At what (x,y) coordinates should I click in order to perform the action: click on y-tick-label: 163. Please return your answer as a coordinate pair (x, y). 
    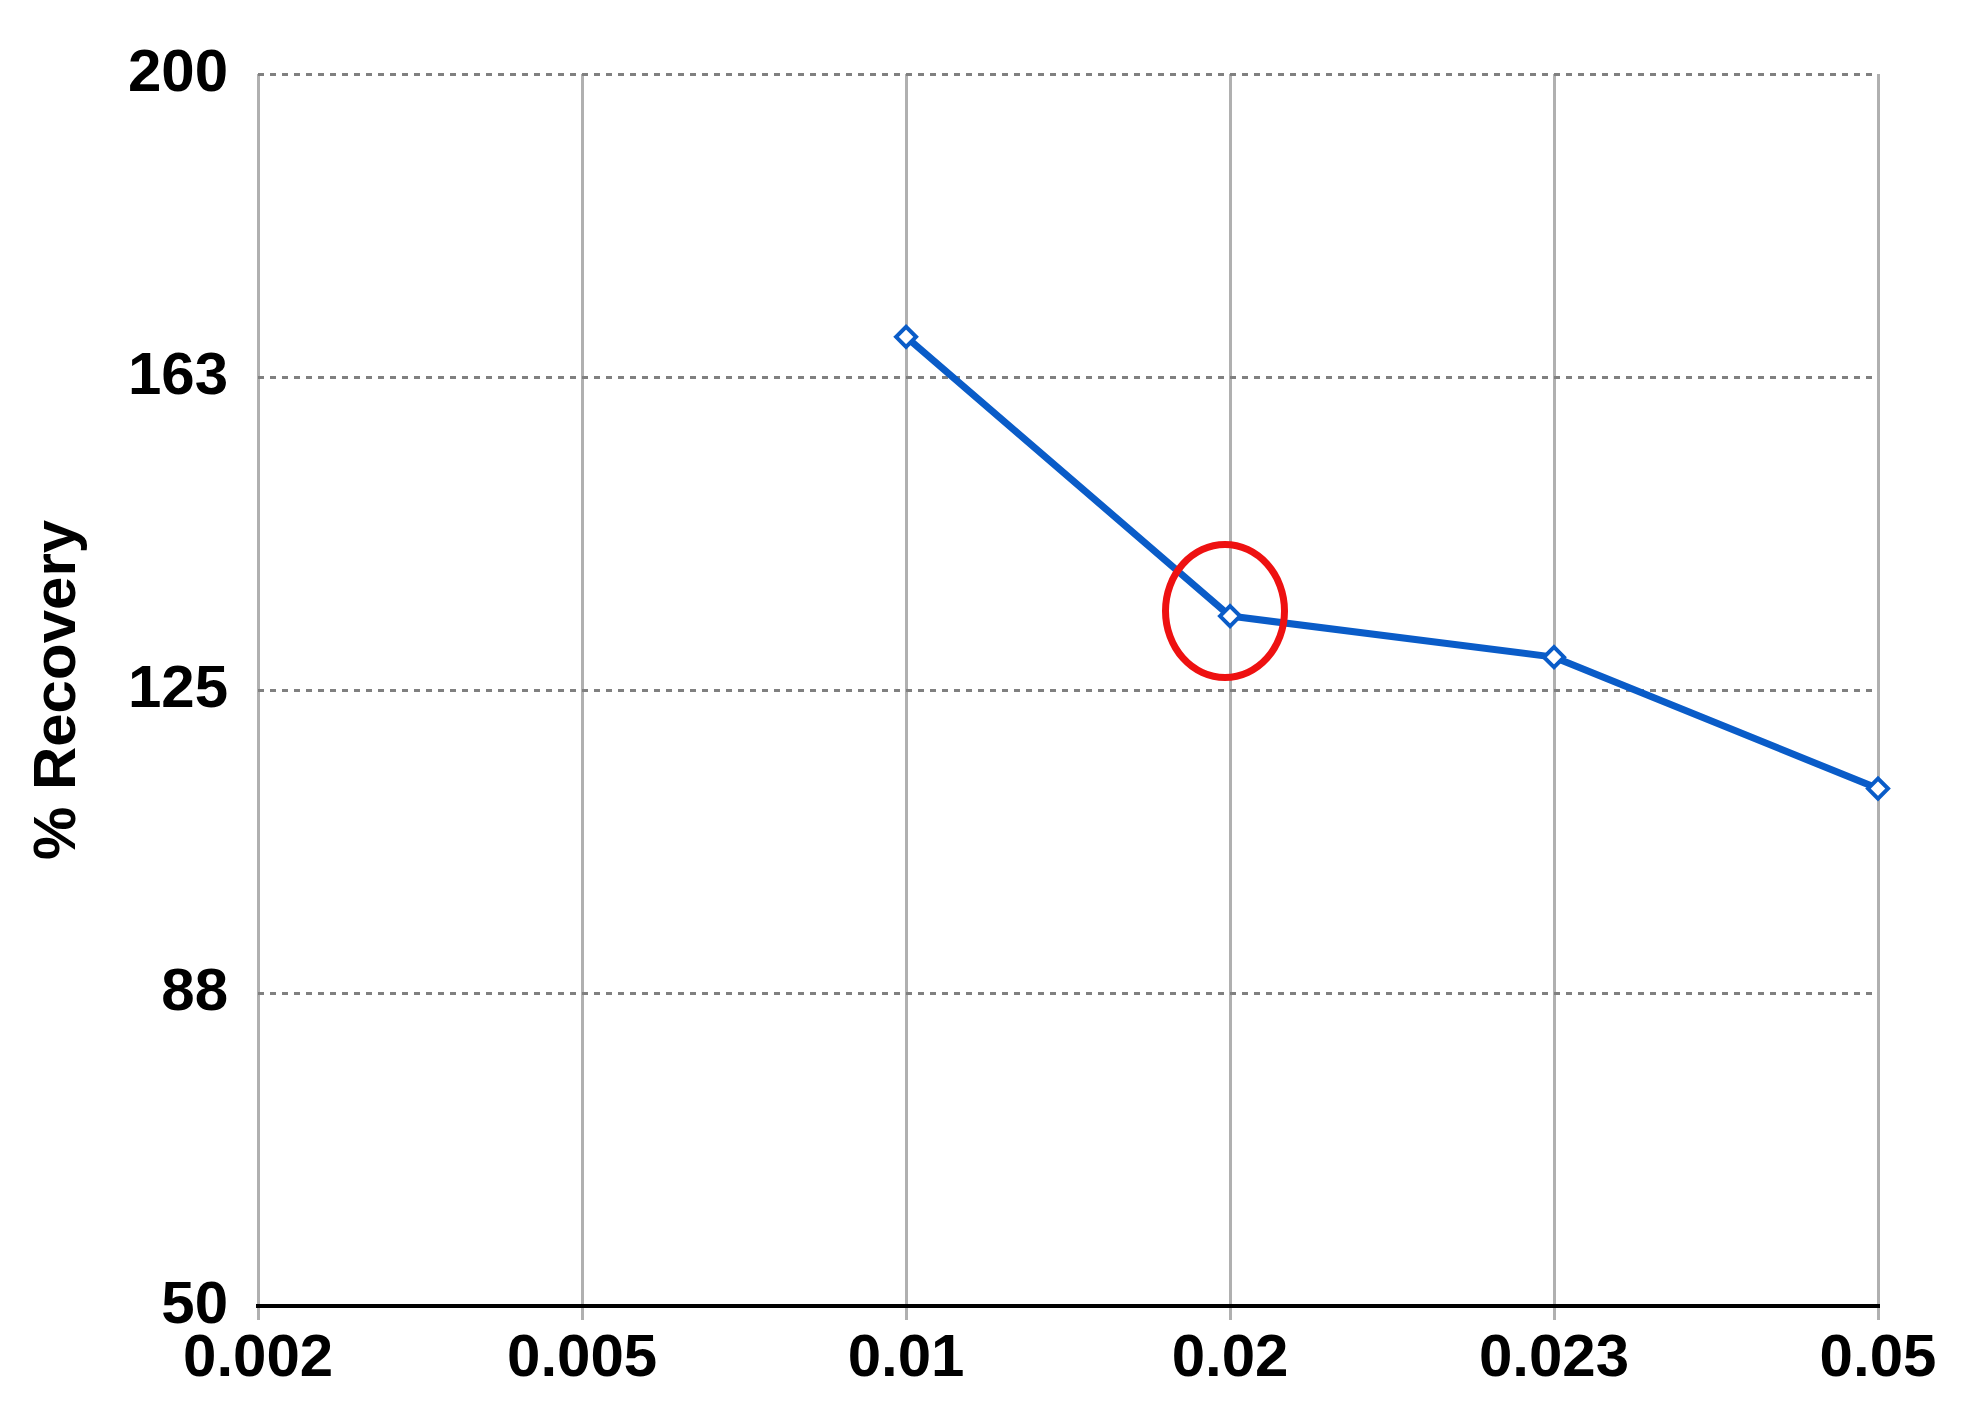
    Looking at the image, I should click on (178, 374).